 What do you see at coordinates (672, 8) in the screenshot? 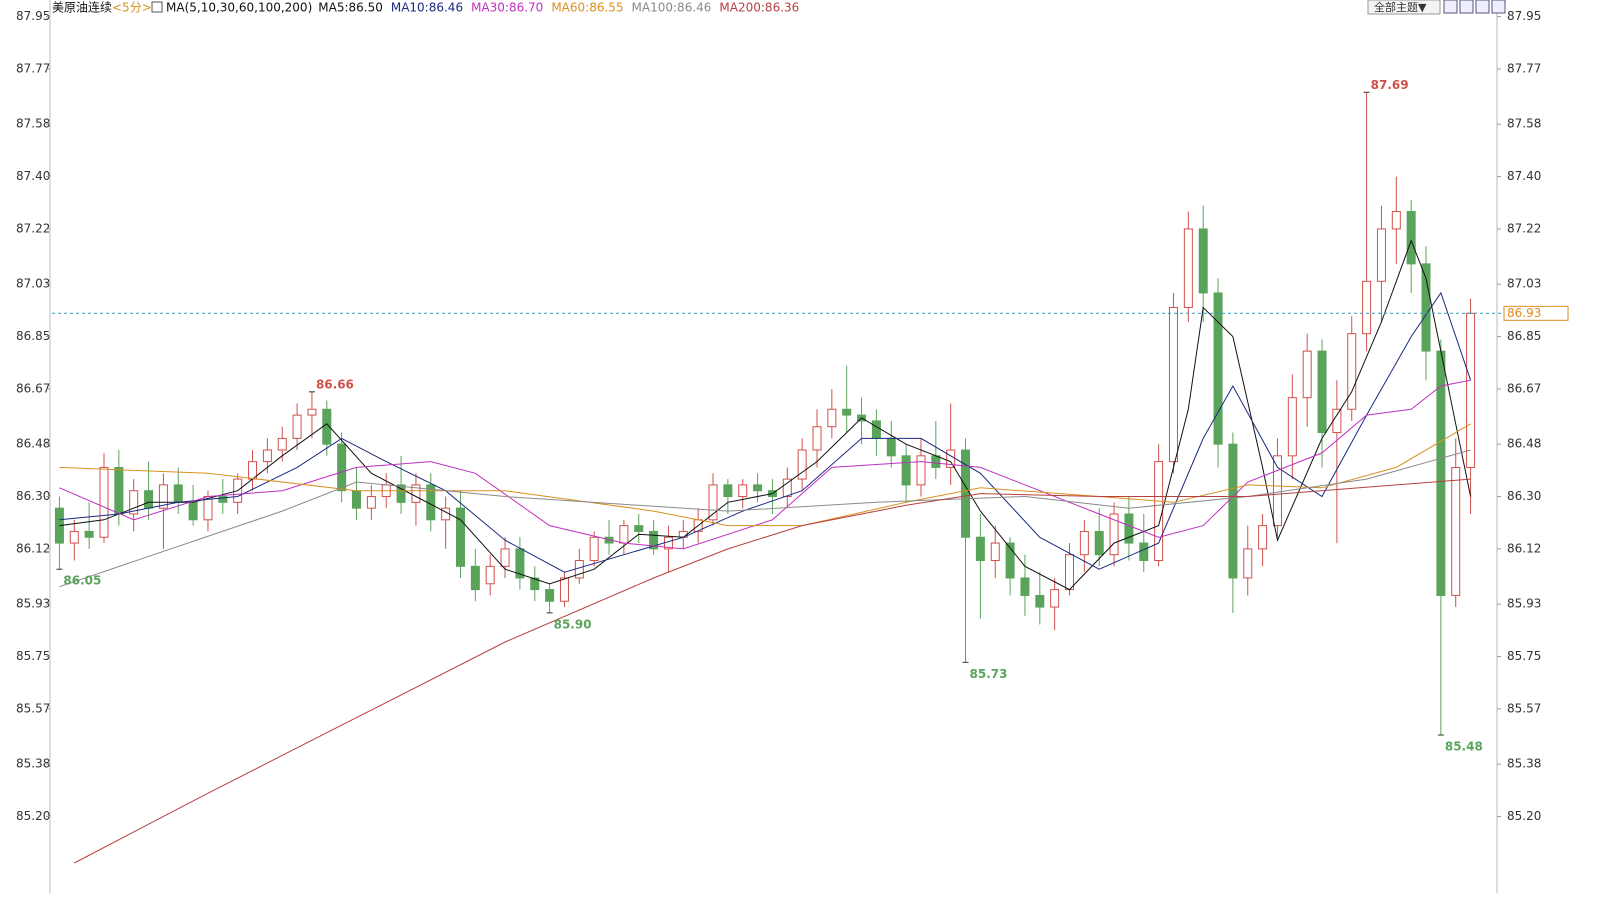
I see `legend-entry: MA100:86.46` at bounding box center [672, 8].